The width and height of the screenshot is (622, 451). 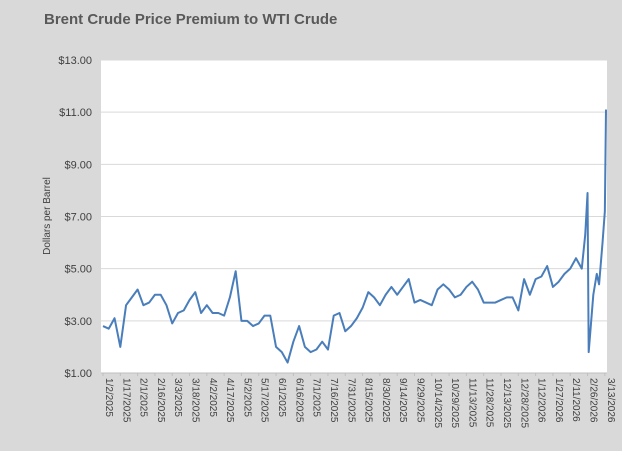 What do you see at coordinates (78, 165) in the screenshot?
I see `y-tick-label: $9.00` at bounding box center [78, 165].